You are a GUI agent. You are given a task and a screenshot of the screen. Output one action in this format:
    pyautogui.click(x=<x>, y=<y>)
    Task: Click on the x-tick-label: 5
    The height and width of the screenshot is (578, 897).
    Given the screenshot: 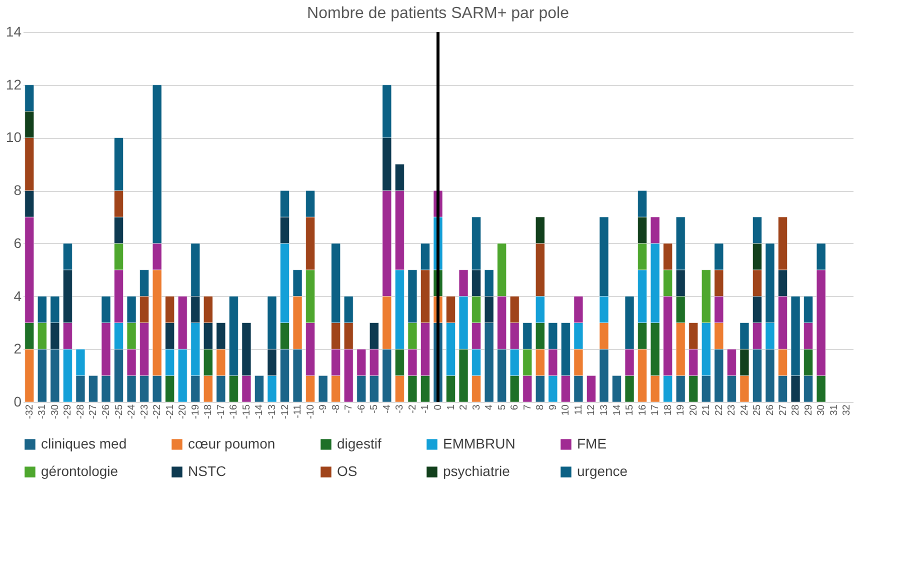 What is the action you would take?
    pyautogui.click(x=502, y=407)
    